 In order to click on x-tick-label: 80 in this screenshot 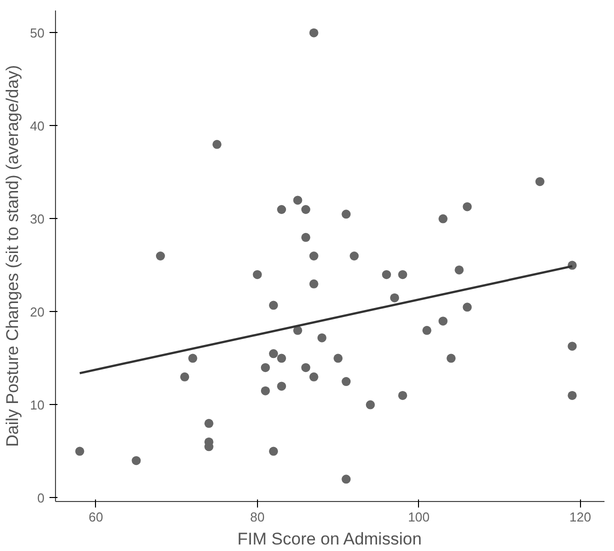, I will do `click(257, 517)`.